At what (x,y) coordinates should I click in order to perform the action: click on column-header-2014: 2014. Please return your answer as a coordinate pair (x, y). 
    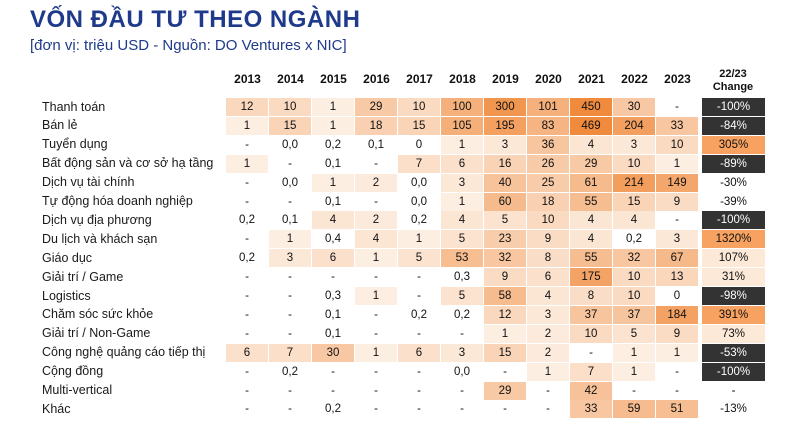
    Looking at the image, I should click on (290, 79).